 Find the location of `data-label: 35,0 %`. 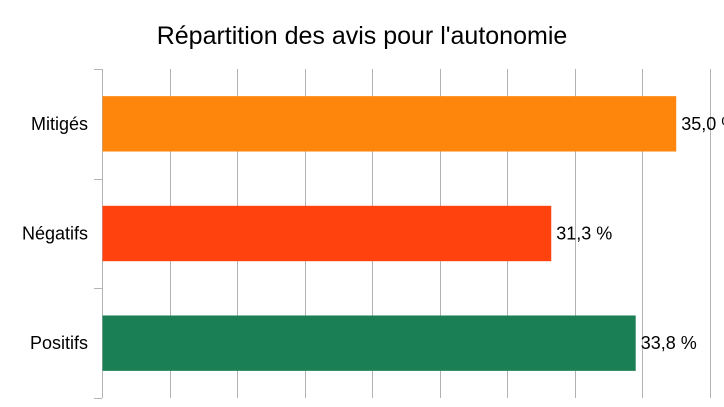

data-label: 35,0 % is located at coordinates (702, 124).